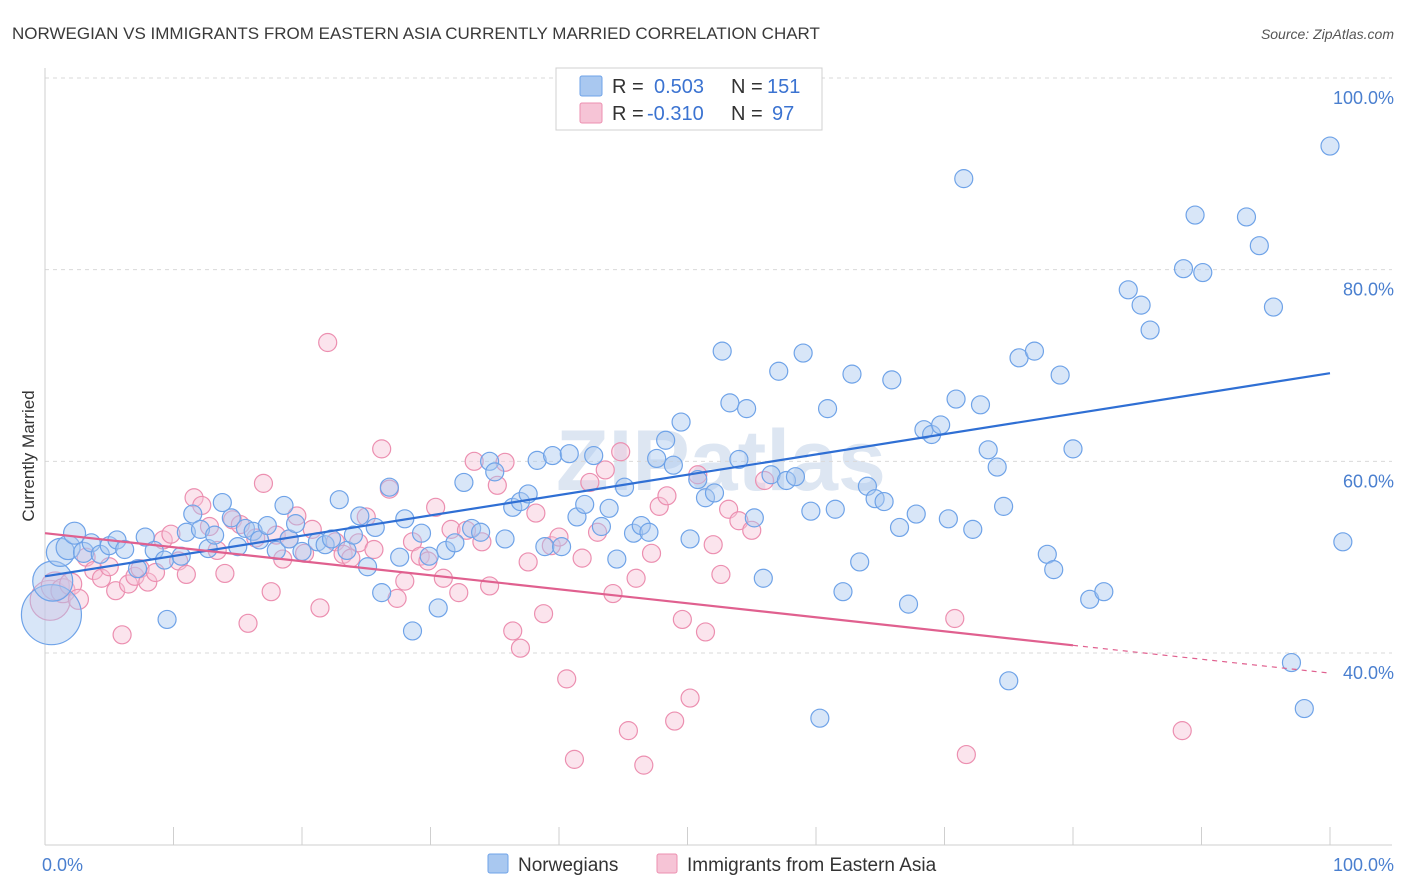  What do you see at coordinates (675, 114) in the screenshot?
I see `legend-r-value-2: -0.310` at bounding box center [675, 114].